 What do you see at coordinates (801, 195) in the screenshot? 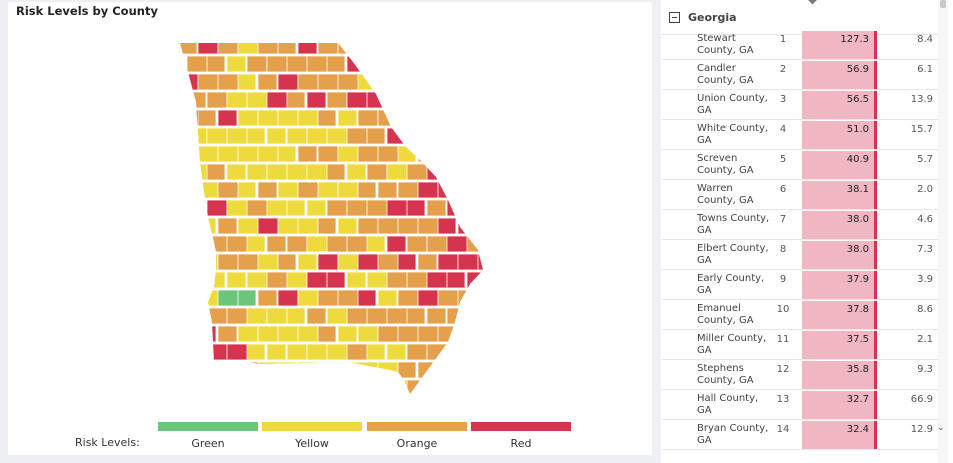
I see `table-row: Warren County, GA 6 38.1 2.0` at bounding box center [801, 195].